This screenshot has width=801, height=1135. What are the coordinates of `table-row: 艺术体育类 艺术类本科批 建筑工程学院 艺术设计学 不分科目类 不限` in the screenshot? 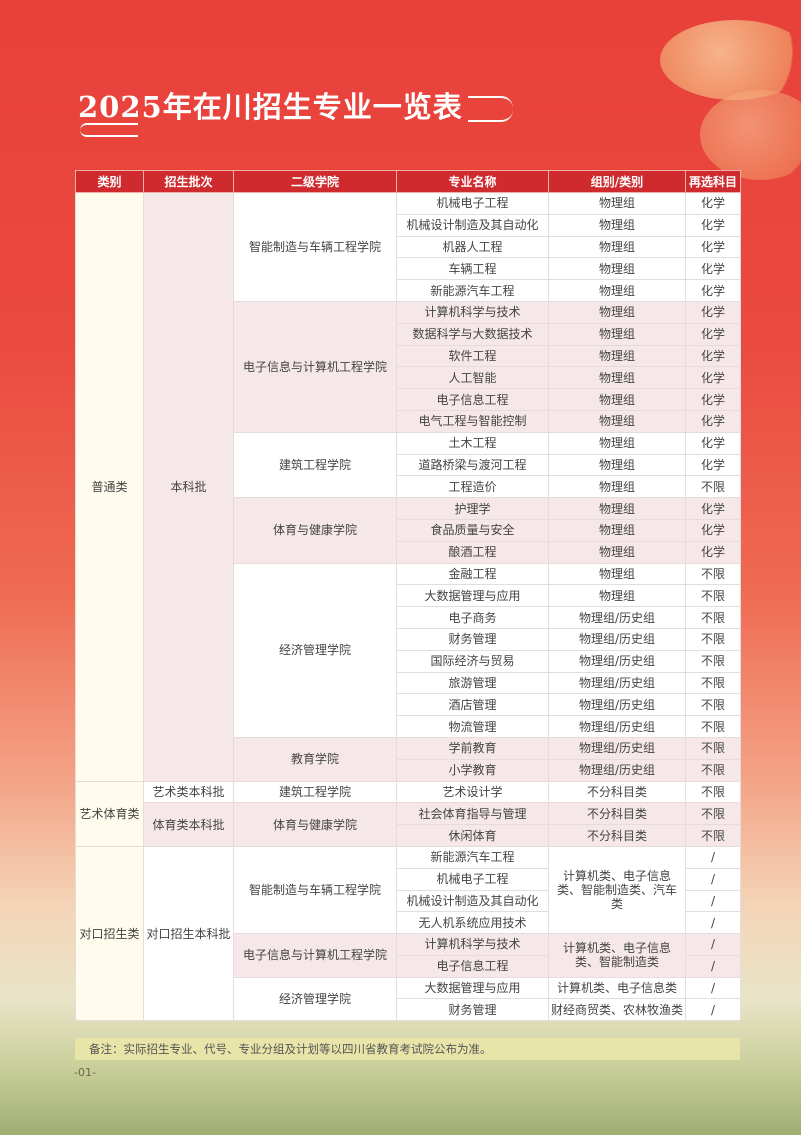 It's located at (408, 813).